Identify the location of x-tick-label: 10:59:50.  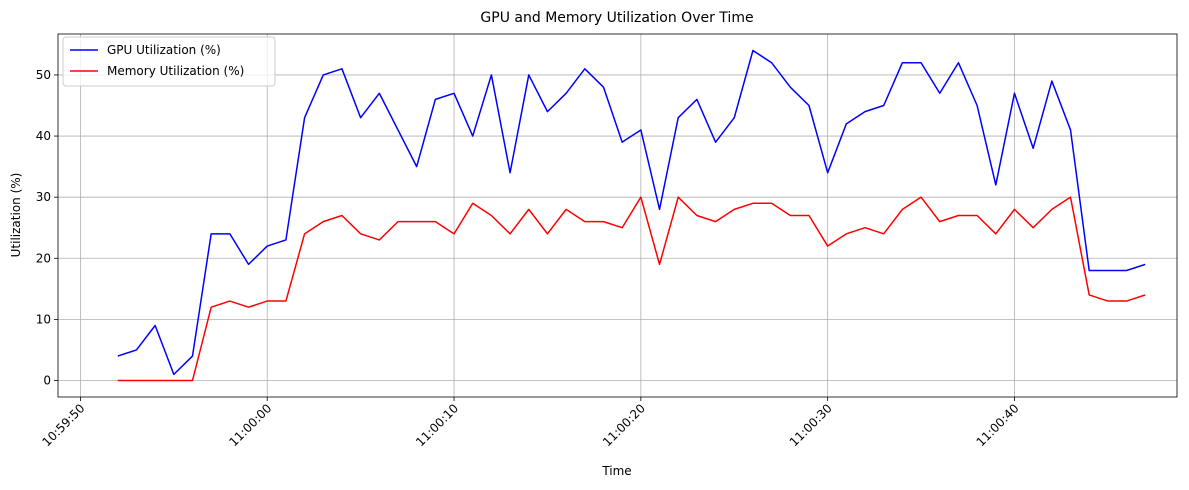
(64, 425).